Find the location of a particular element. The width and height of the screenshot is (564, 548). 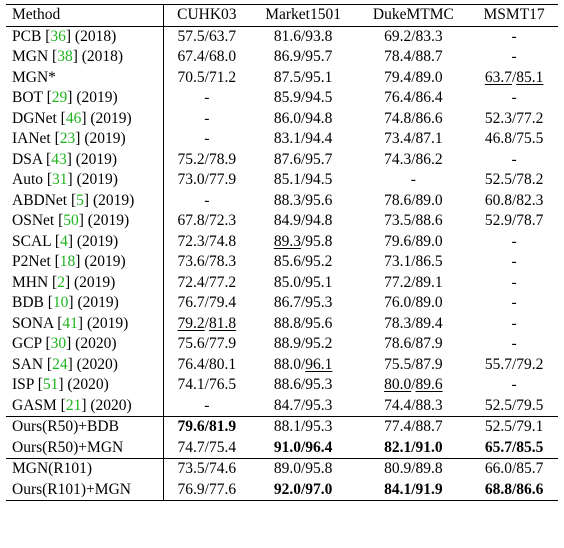

method-year: (2018) is located at coordinates (100, 56).